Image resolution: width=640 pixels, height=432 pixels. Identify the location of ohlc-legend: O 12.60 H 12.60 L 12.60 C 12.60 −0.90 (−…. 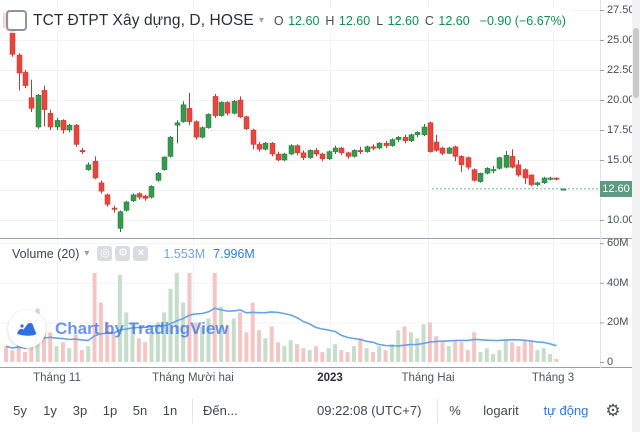
(420, 21).